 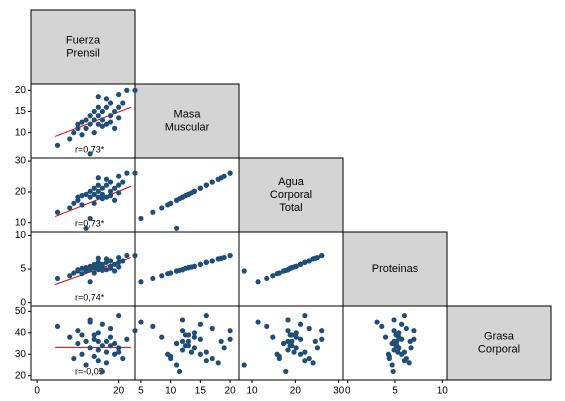 What do you see at coordinates (21, 235) in the screenshot?
I see `y-tick-label: 10` at bounding box center [21, 235].